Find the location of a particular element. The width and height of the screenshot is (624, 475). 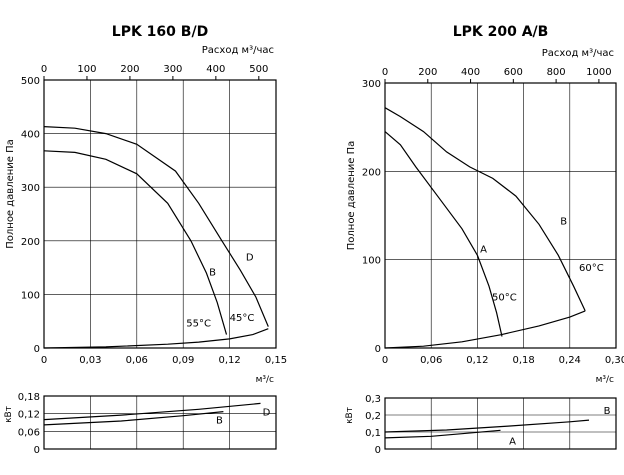

power-series-label: D is located at coordinates (267, 412).